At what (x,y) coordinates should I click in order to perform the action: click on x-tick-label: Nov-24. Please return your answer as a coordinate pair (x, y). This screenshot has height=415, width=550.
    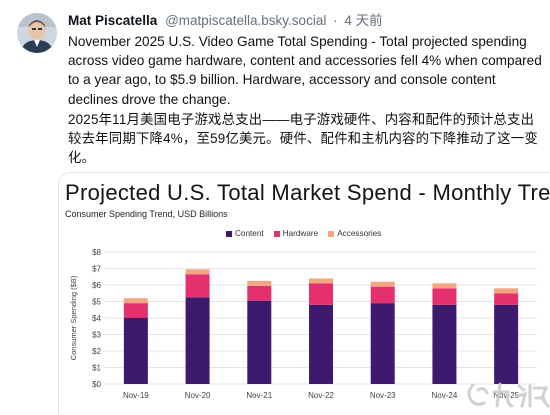
    Looking at the image, I should click on (445, 395).